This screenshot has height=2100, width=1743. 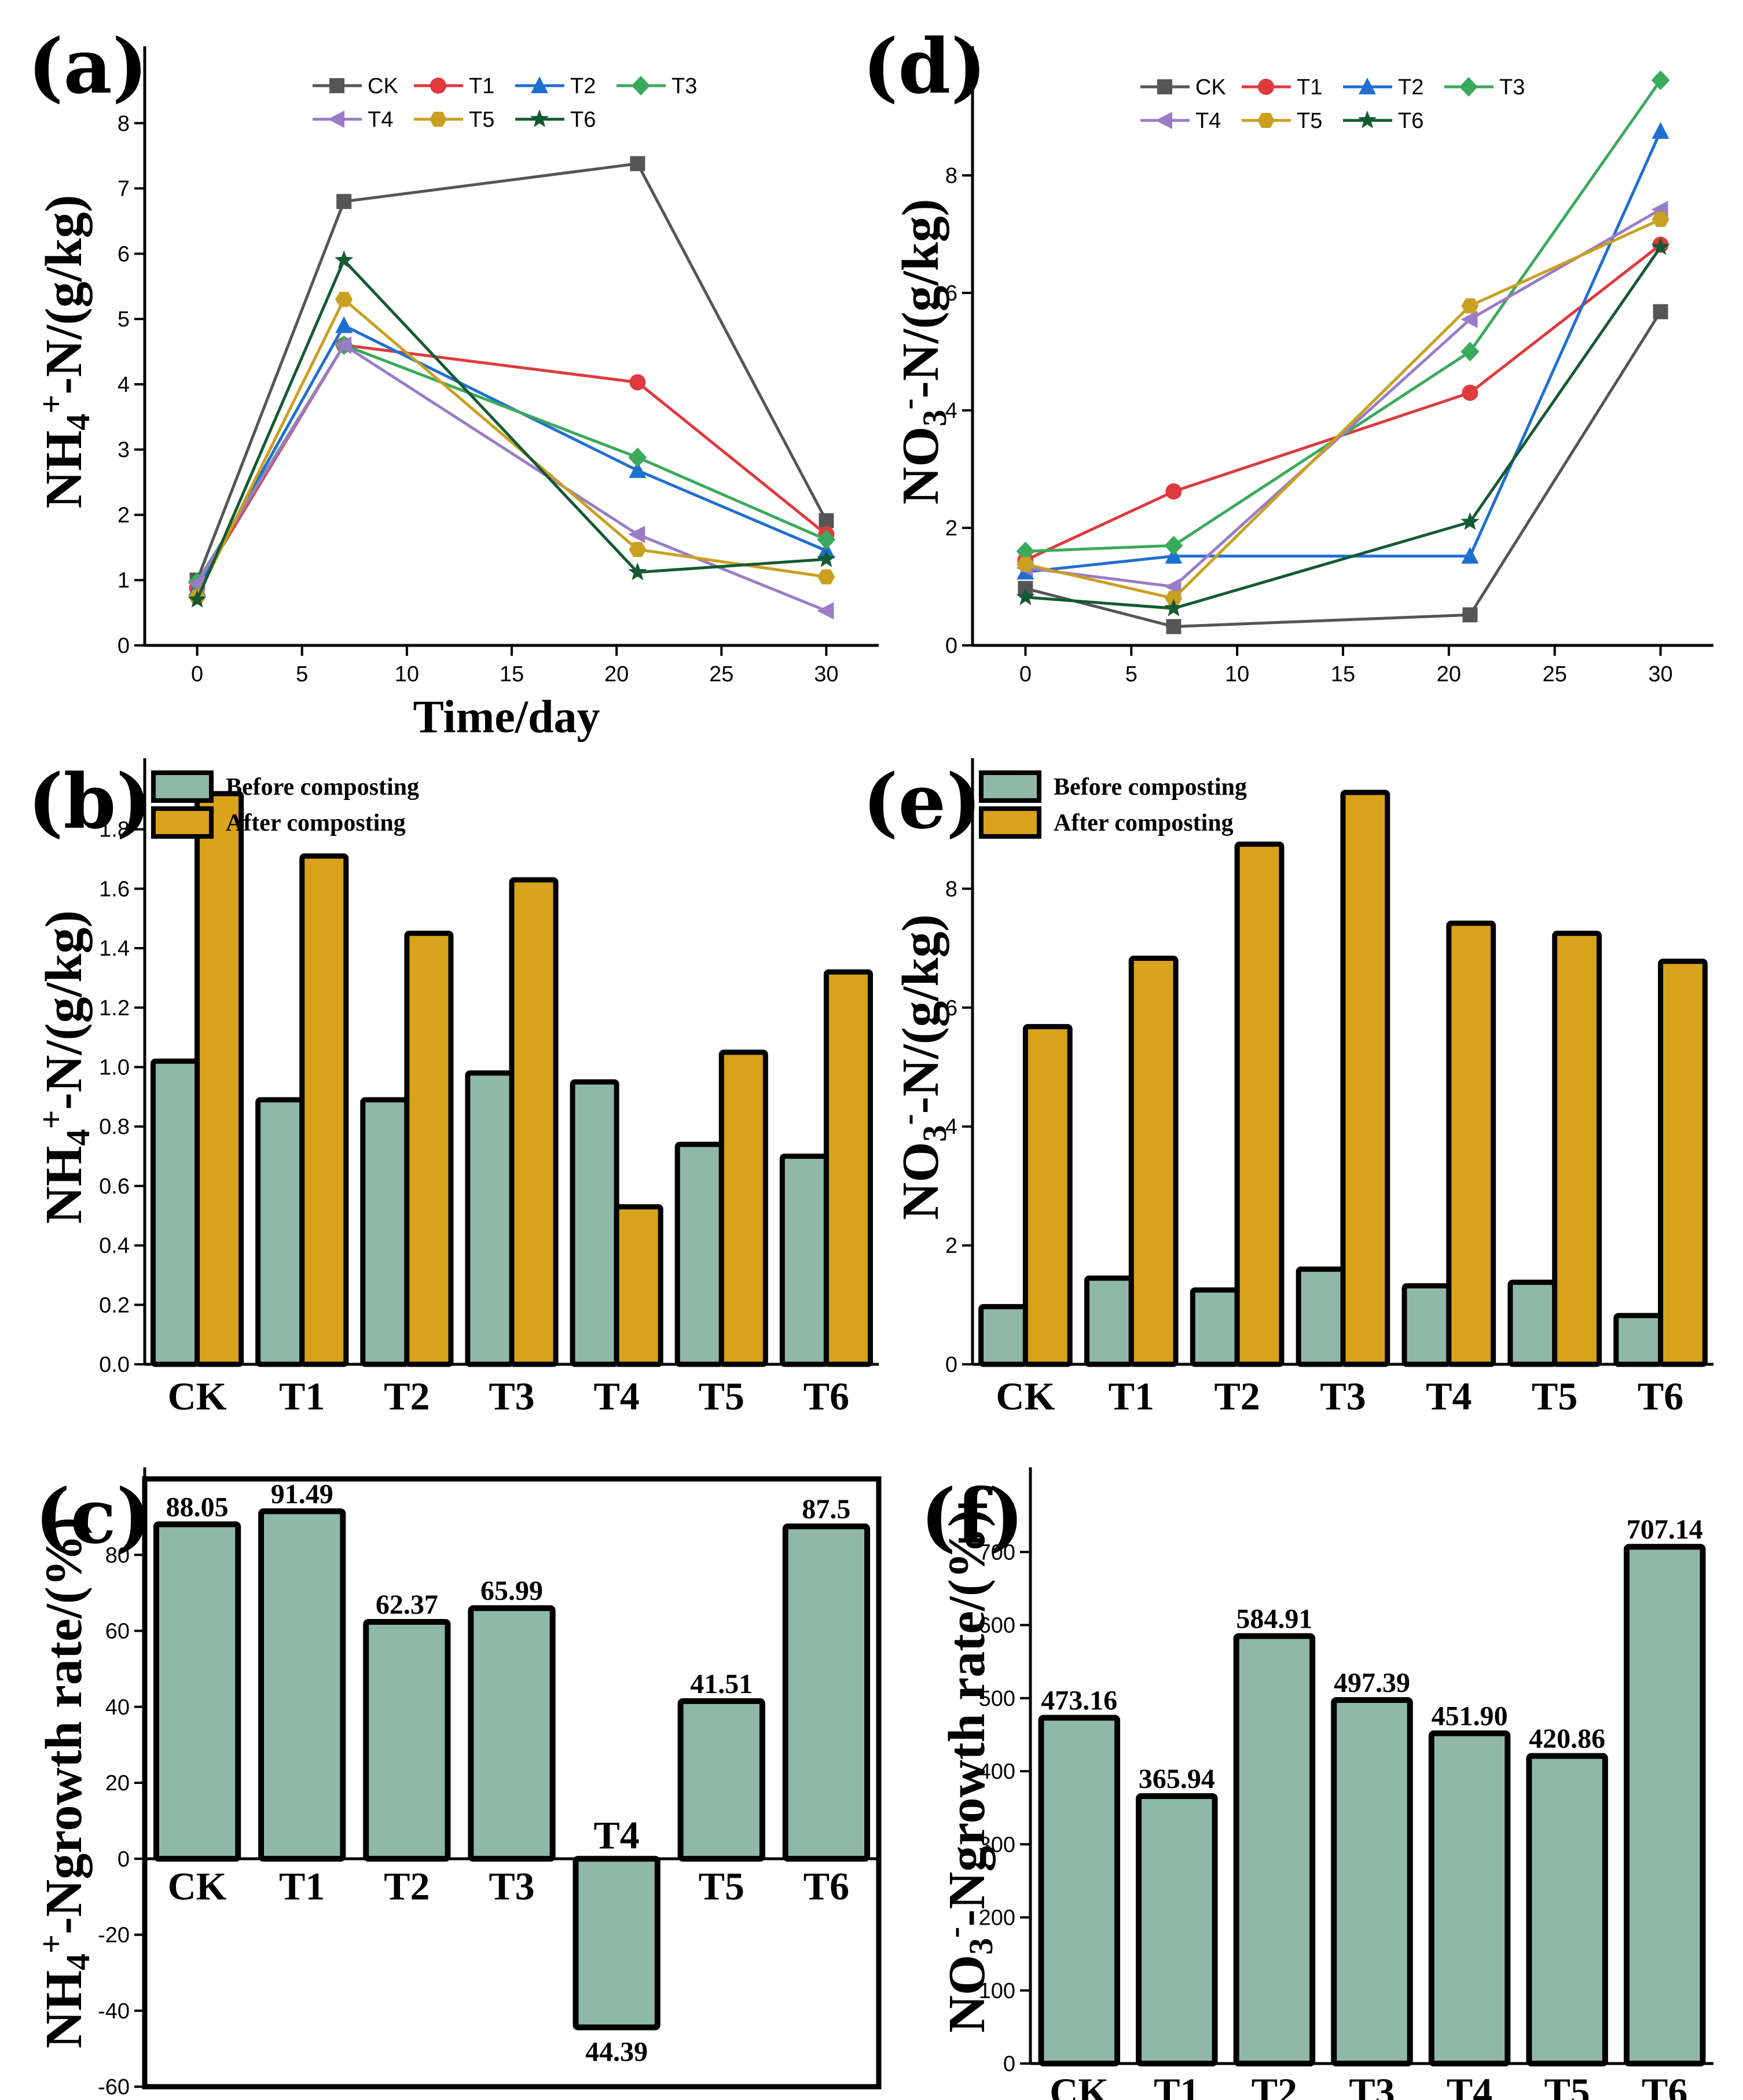 I want to click on y-tick-label: 1, so click(x=124, y=580).